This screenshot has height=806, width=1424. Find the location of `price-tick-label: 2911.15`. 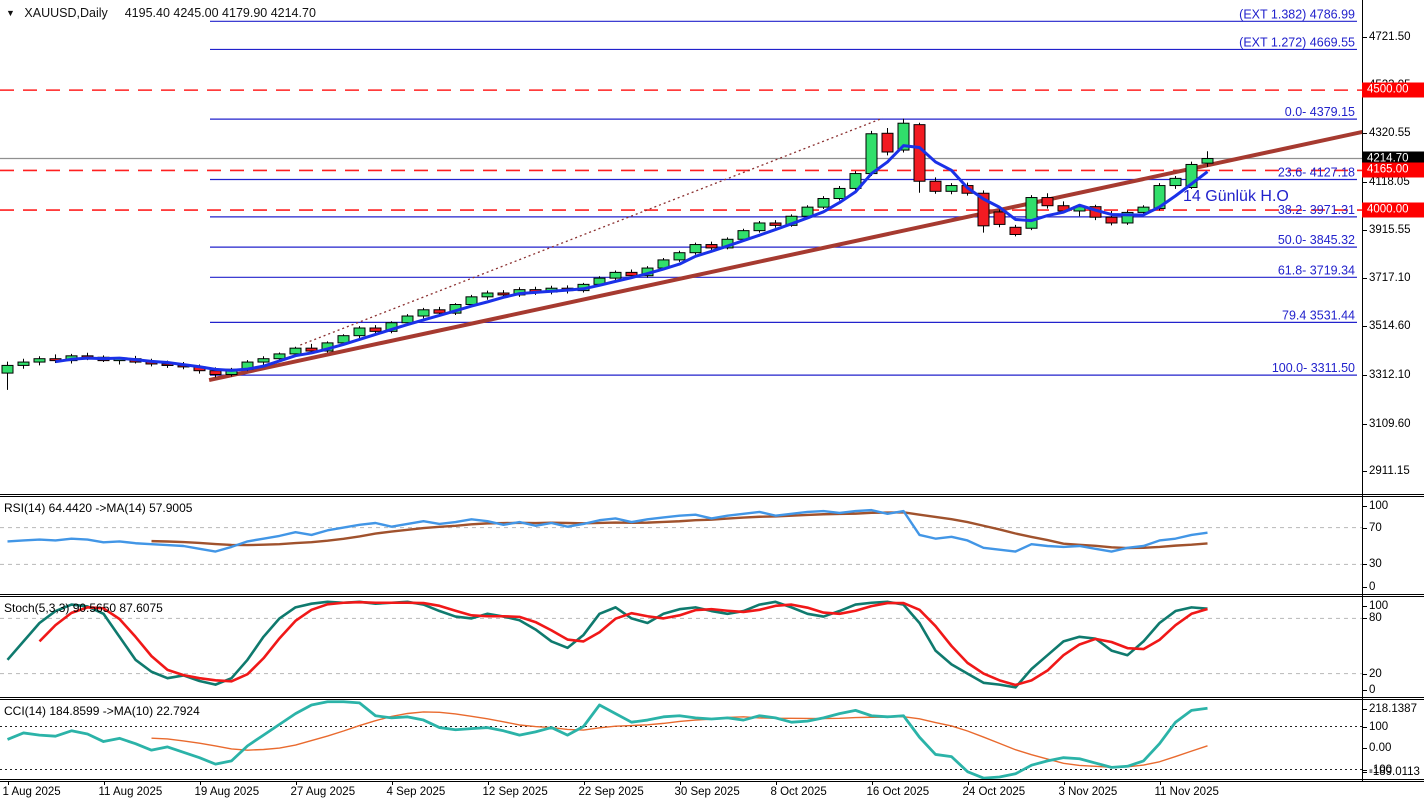

price-tick-label: 2911.15 is located at coordinates (1389, 471).